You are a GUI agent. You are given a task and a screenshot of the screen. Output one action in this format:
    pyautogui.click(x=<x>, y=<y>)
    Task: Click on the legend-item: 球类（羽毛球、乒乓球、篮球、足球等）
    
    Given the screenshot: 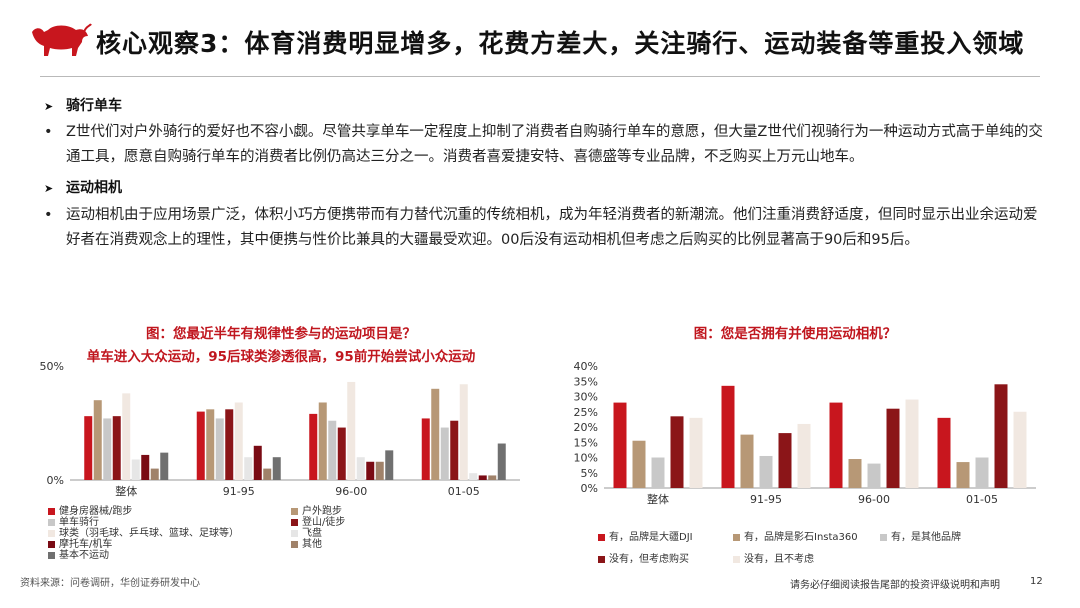 What is the action you would take?
    pyautogui.click(x=143, y=531)
    